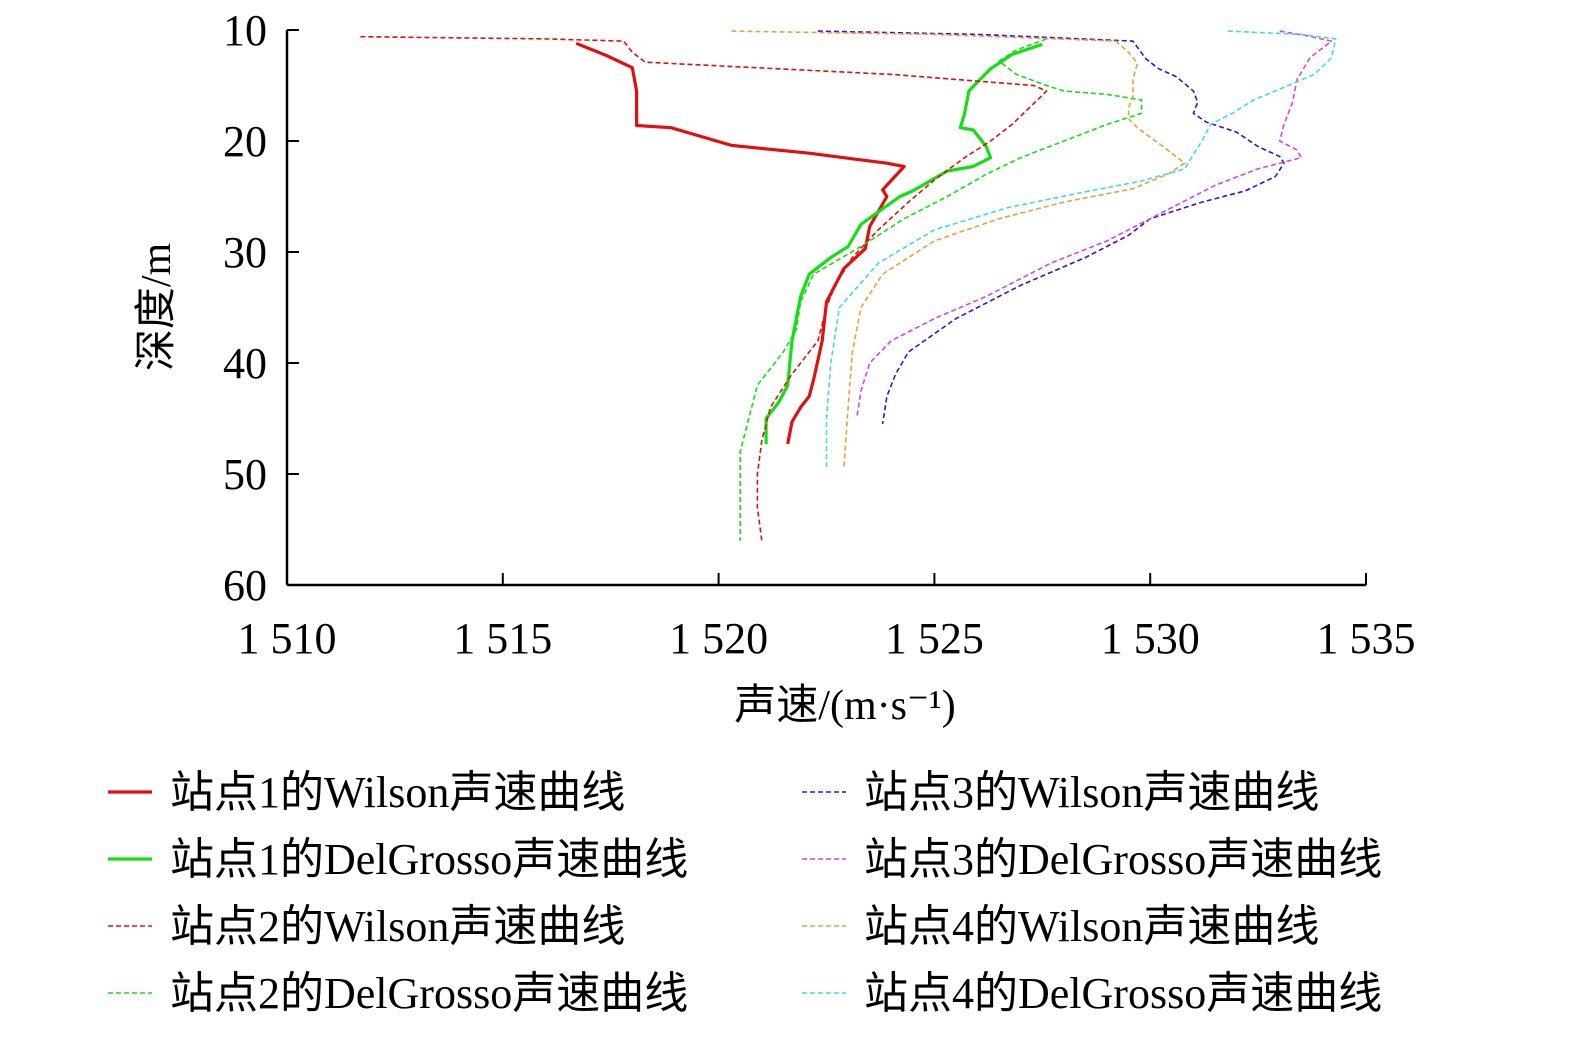  Describe the element at coordinates (429, 859) in the screenshot. I see `legend-label: 站点1的DelGrosso声速曲线` at that location.